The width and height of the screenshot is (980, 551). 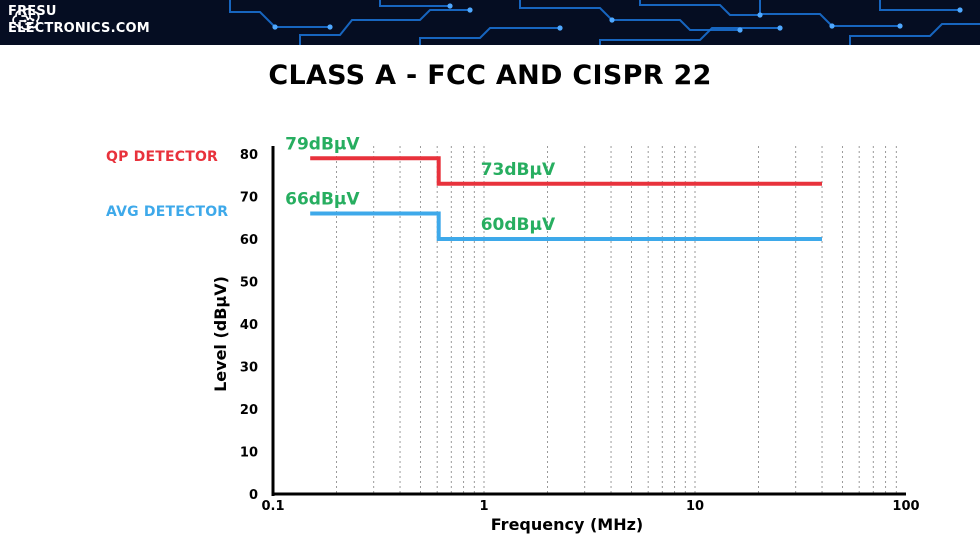 I want to click on y-tick-label: 80, so click(x=249, y=155).